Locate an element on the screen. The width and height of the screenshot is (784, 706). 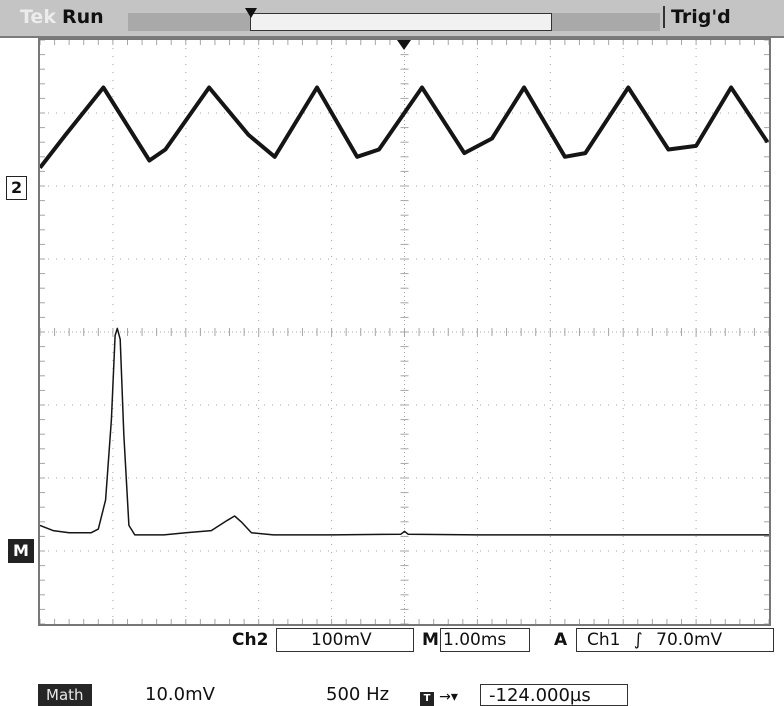
record-length-bar is located at coordinates (401, 22).